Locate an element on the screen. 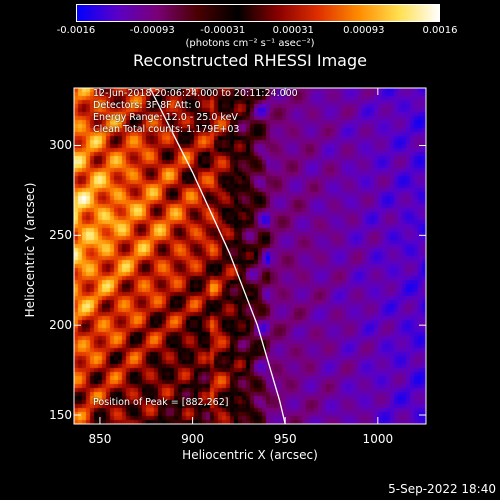 Image resolution: width=500 pixels, height=500 pixels. colorbar-tick-label: -0.00093 is located at coordinates (152, 30).